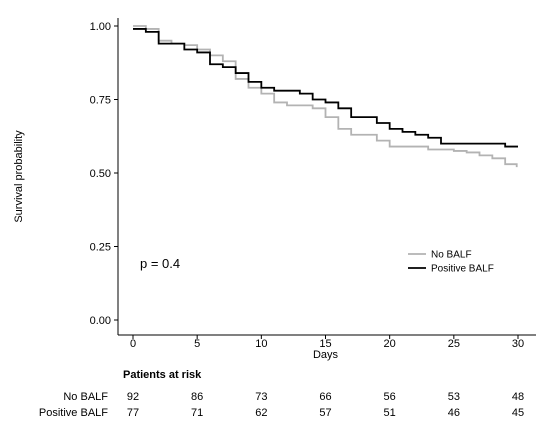 This screenshot has width=550, height=429. Describe the element at coordinates (451, 262) in the screenshot. I see `legend: No BALF Positive BALF` at that location.